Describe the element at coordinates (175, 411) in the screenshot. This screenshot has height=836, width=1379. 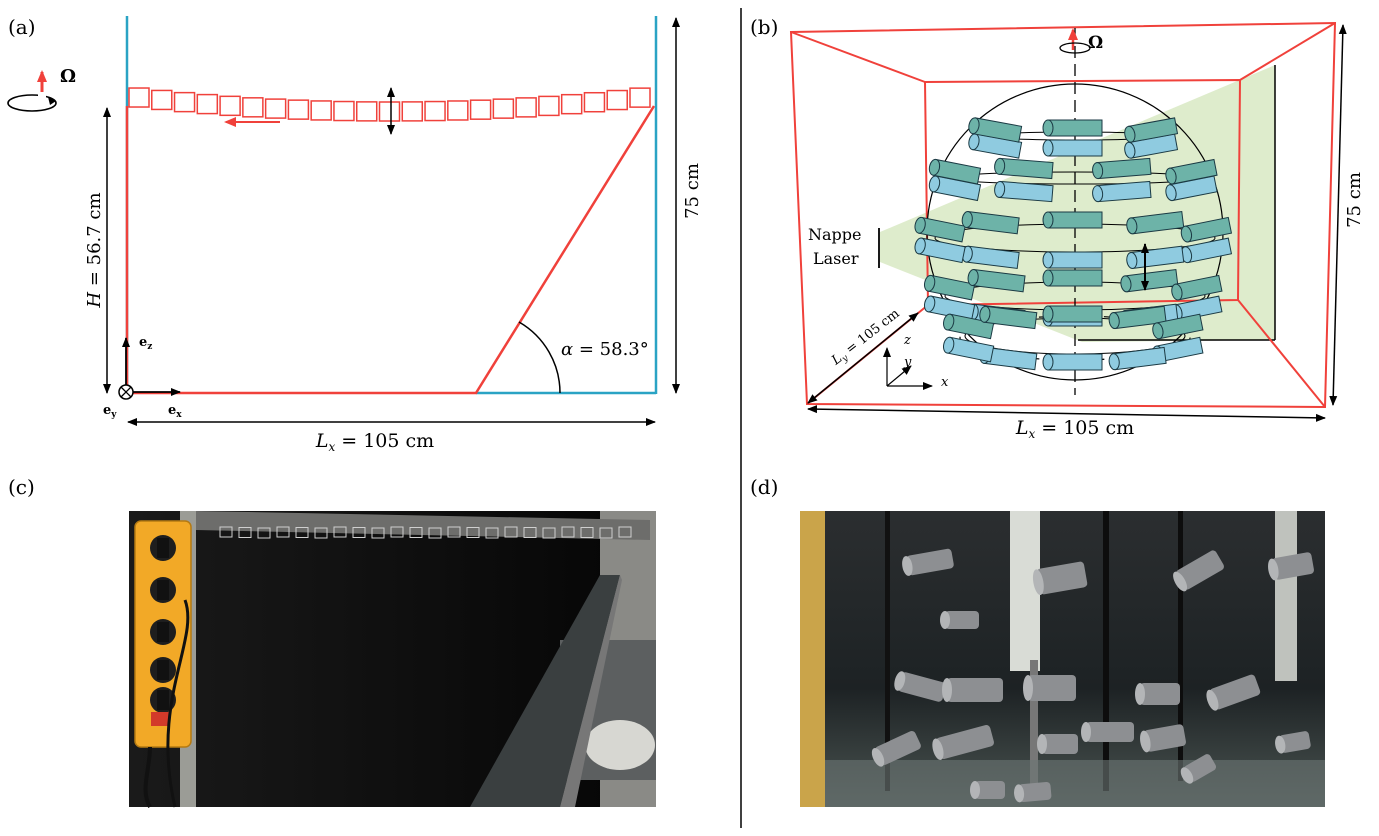
I see `ex-label: ex` at that location.